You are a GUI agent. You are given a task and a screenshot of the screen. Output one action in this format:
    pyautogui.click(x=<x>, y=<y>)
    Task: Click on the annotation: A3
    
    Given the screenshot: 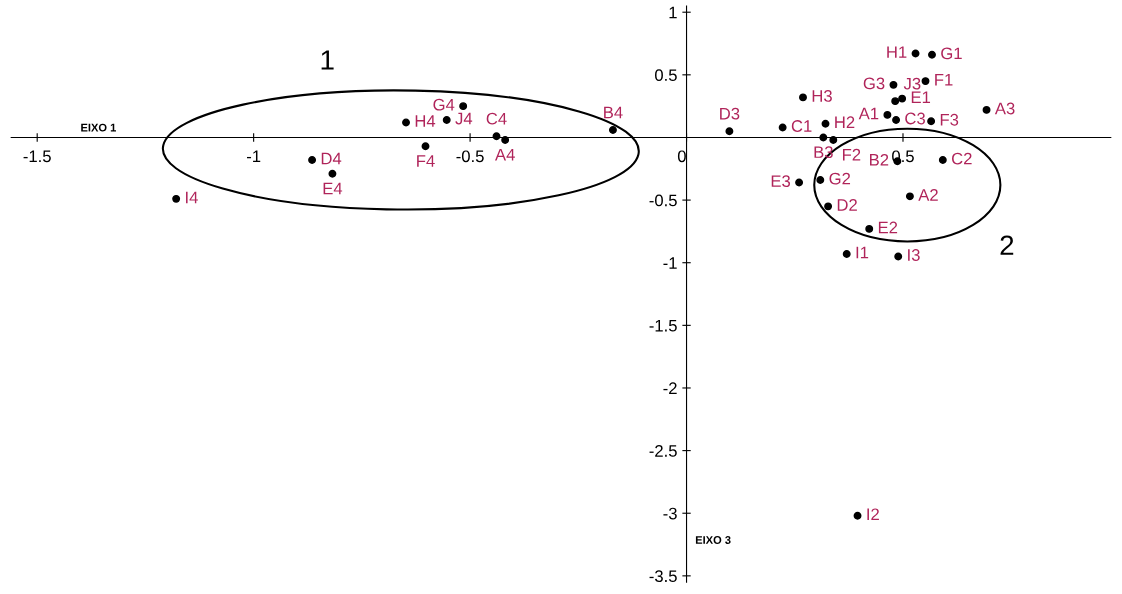 What is the action you would take?
    pyautogui.click(x=1004, y=108)
    